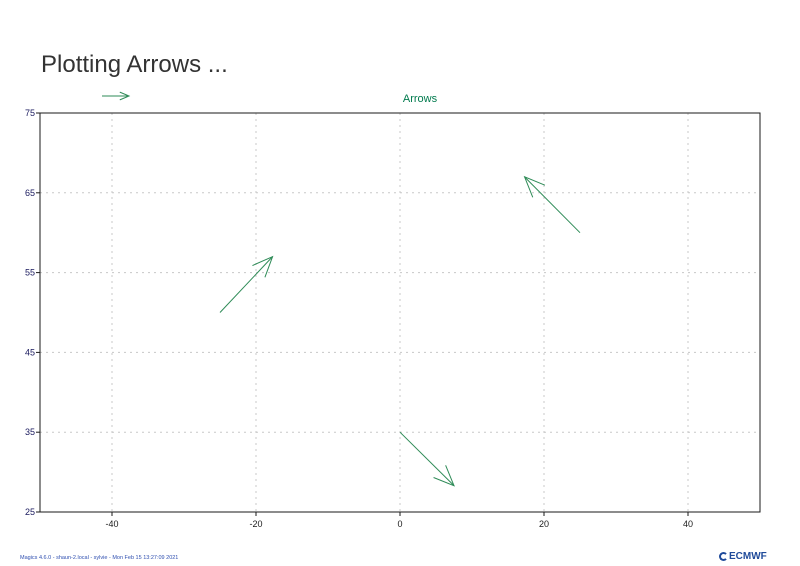 The image size is (800, 566). I want to click on y-tick-label: 55, so click(30, 273).